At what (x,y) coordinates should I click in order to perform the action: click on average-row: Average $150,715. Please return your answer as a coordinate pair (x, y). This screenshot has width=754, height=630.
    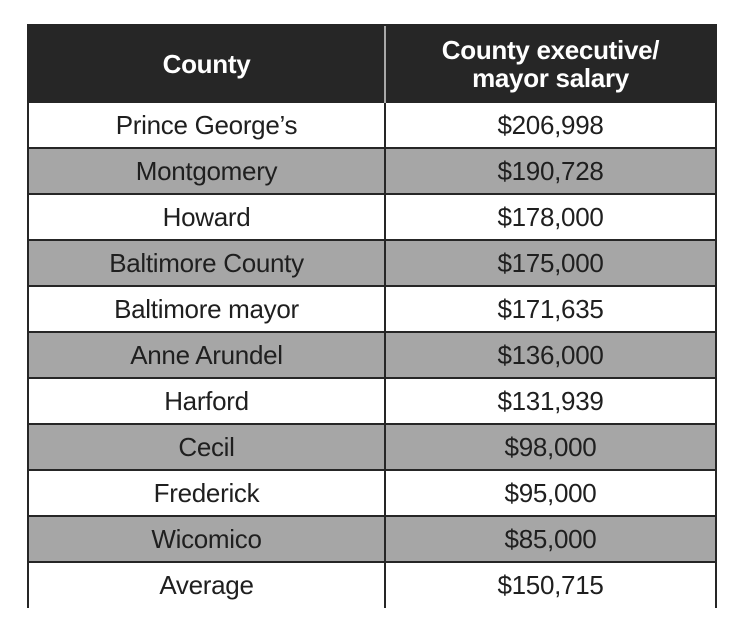
    Looking at the image, I should click on (372, 584).